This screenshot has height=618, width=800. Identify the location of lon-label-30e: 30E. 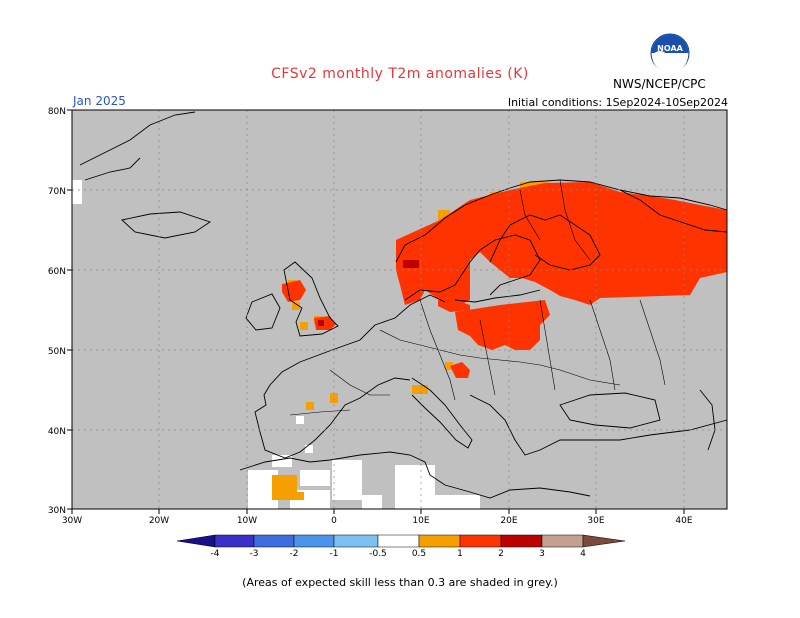
(595, 521).